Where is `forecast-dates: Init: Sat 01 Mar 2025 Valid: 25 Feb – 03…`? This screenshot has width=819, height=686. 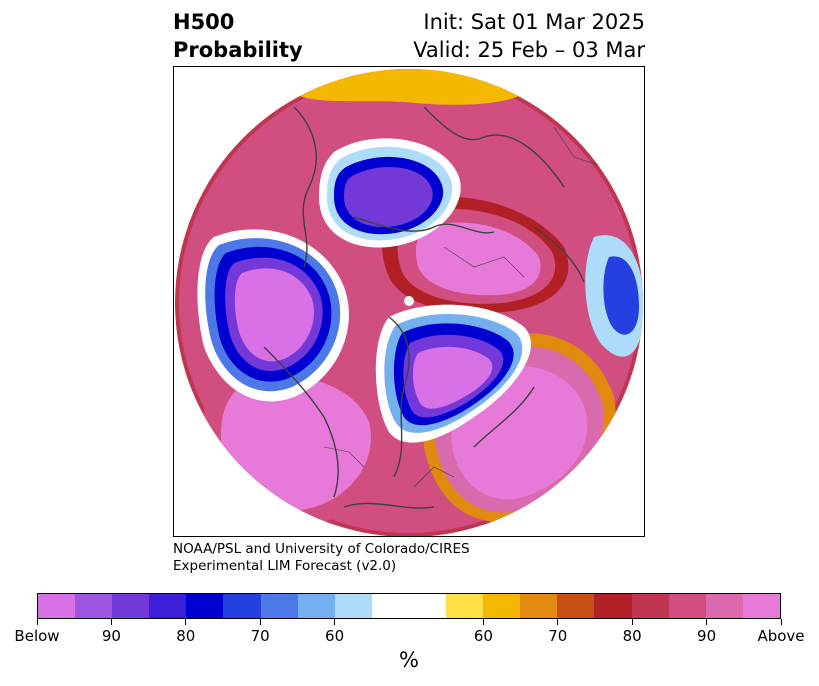 forecast-dates: Init: Sat 01 Mar 2025 Valid: 25 Feb – 03… is located at coordinates (529, 36).